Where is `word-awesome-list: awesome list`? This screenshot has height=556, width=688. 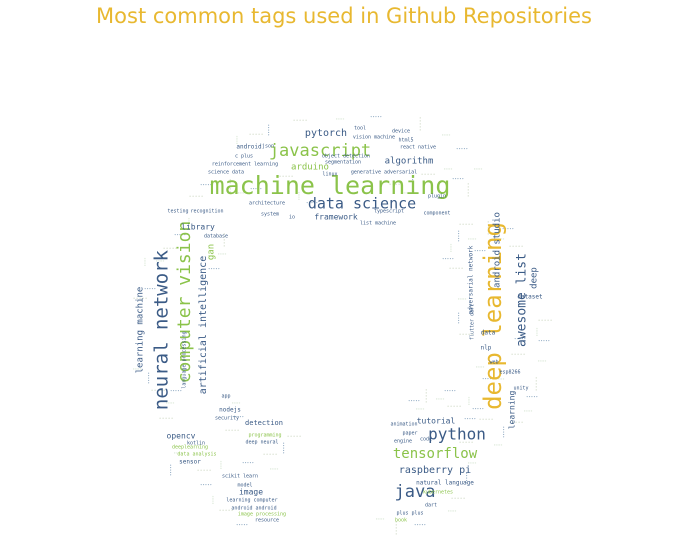
word-awesome-list: awesome list is located at coordinates (522, 300).